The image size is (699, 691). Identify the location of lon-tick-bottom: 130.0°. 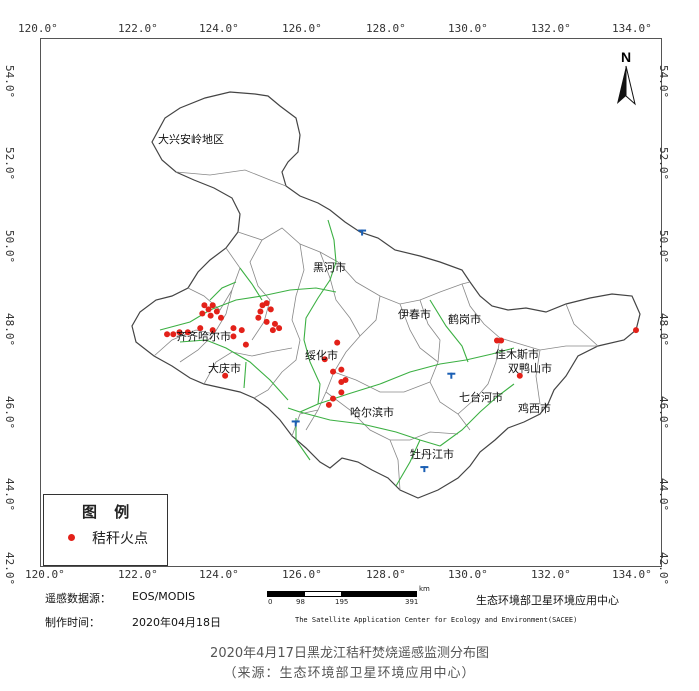
(468, 574).